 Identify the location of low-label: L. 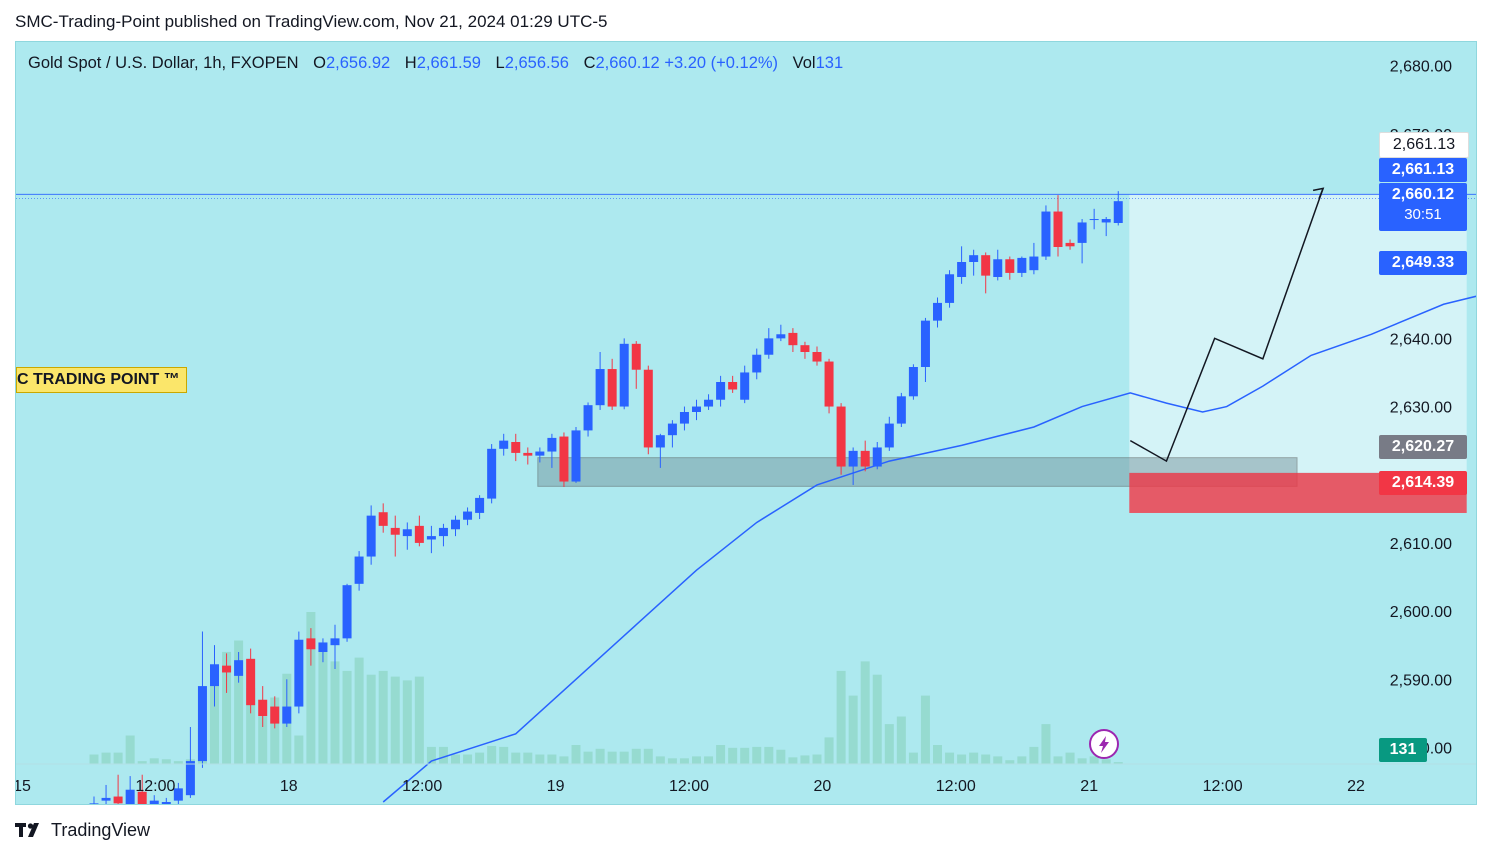
(500, 63).